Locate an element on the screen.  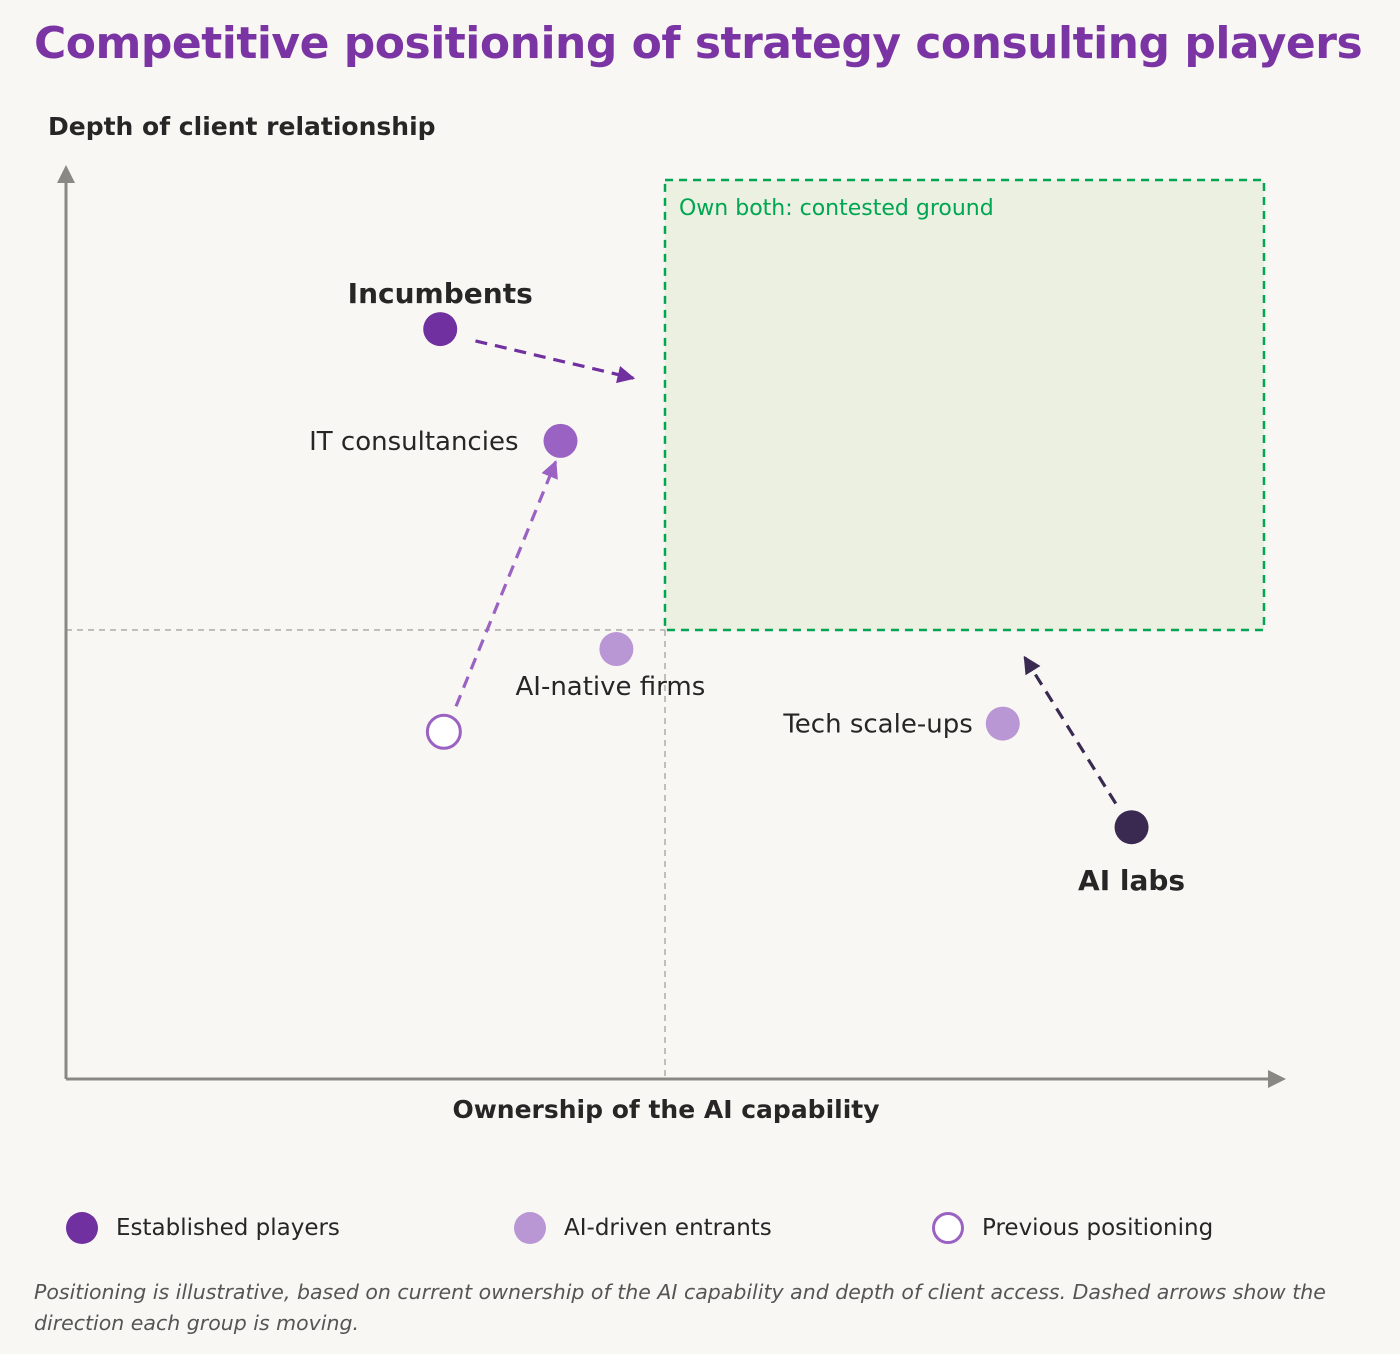
legend-marker-ai-driven-entrants is located at coordinates (530, 1228).